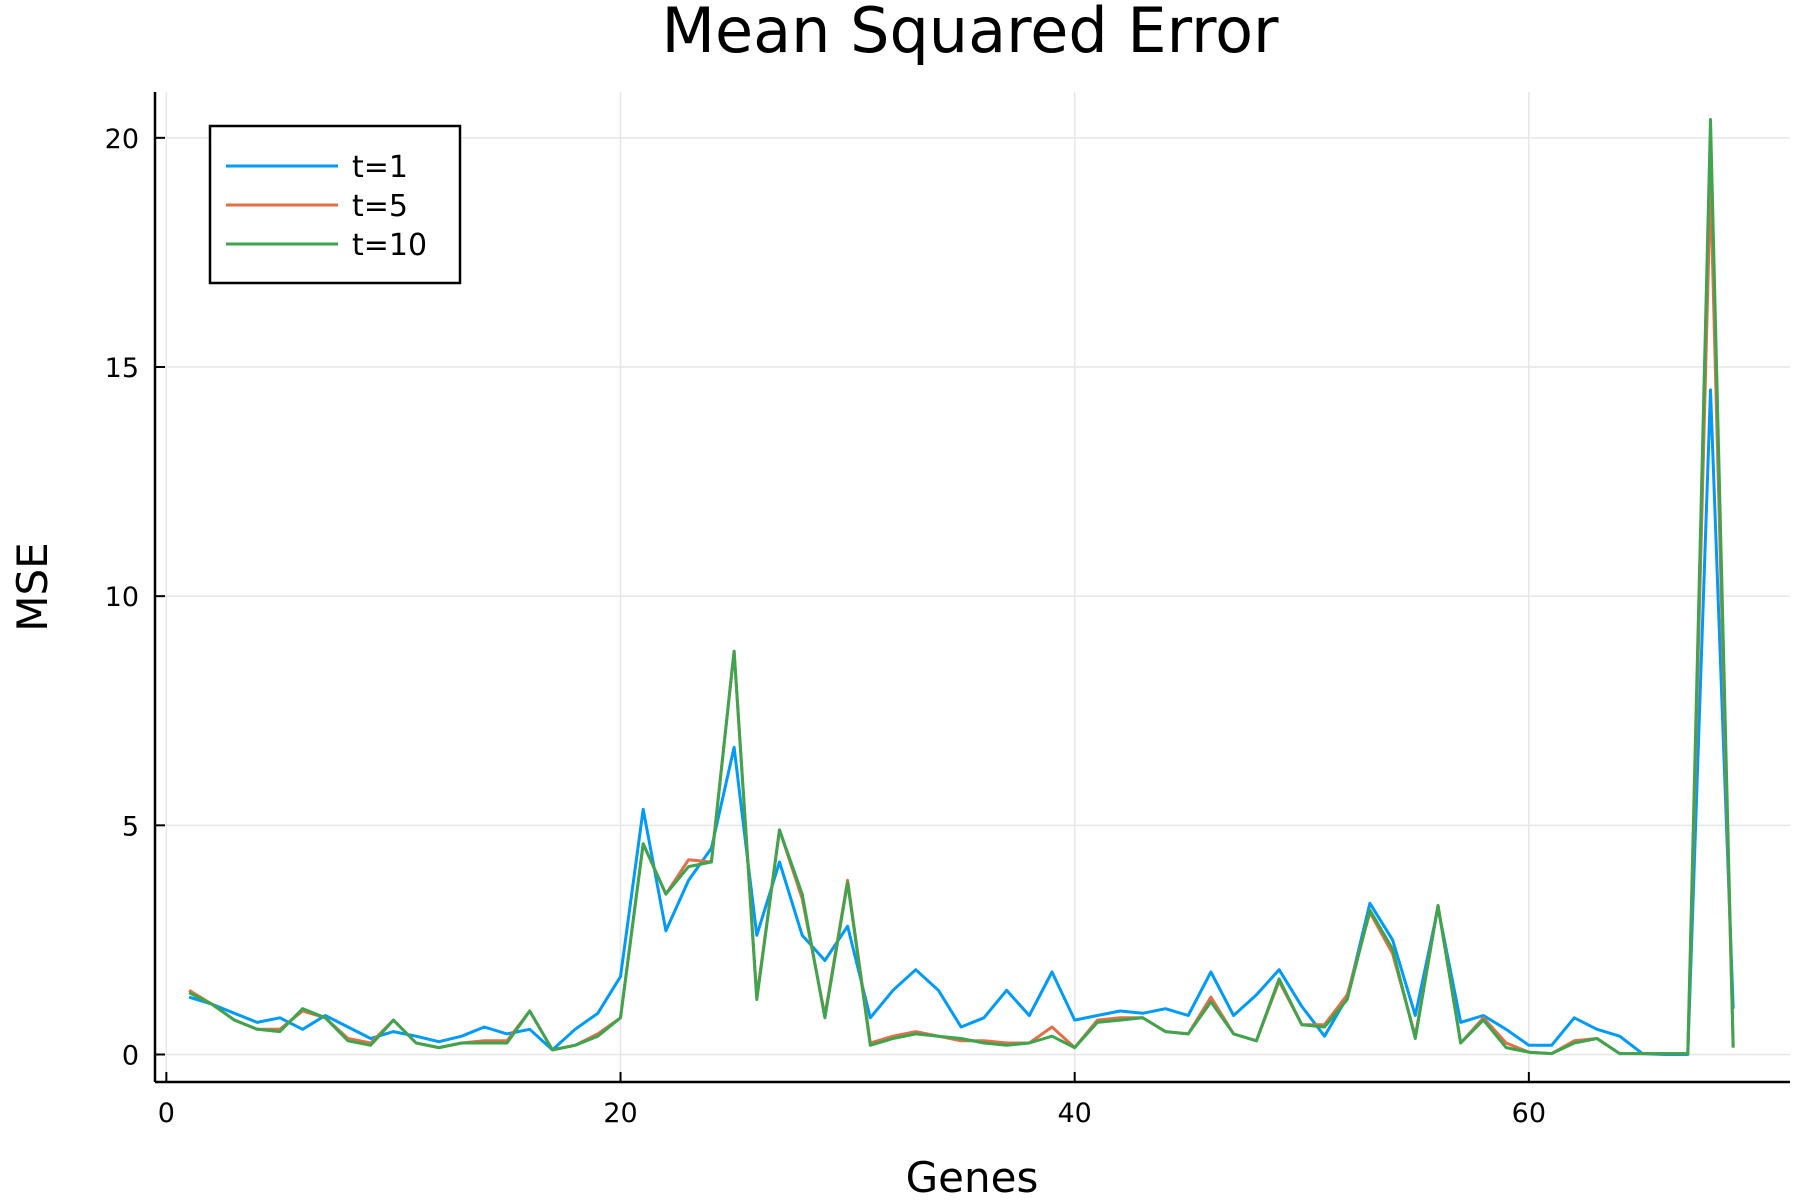 The width and height of the screenshot is (1800, 1200). I want to click on y-tick-label: 20, so click(122, 139).